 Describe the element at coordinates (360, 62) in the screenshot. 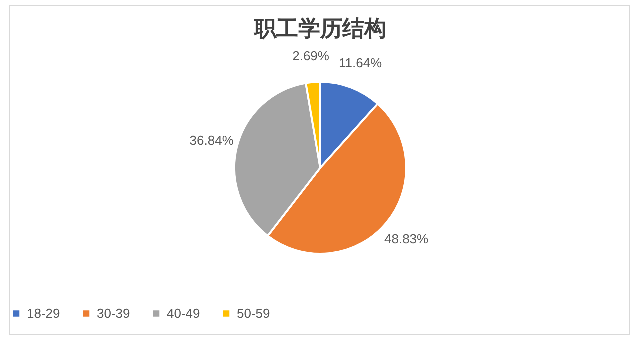

I see `data-label: 11.64%` at that location.